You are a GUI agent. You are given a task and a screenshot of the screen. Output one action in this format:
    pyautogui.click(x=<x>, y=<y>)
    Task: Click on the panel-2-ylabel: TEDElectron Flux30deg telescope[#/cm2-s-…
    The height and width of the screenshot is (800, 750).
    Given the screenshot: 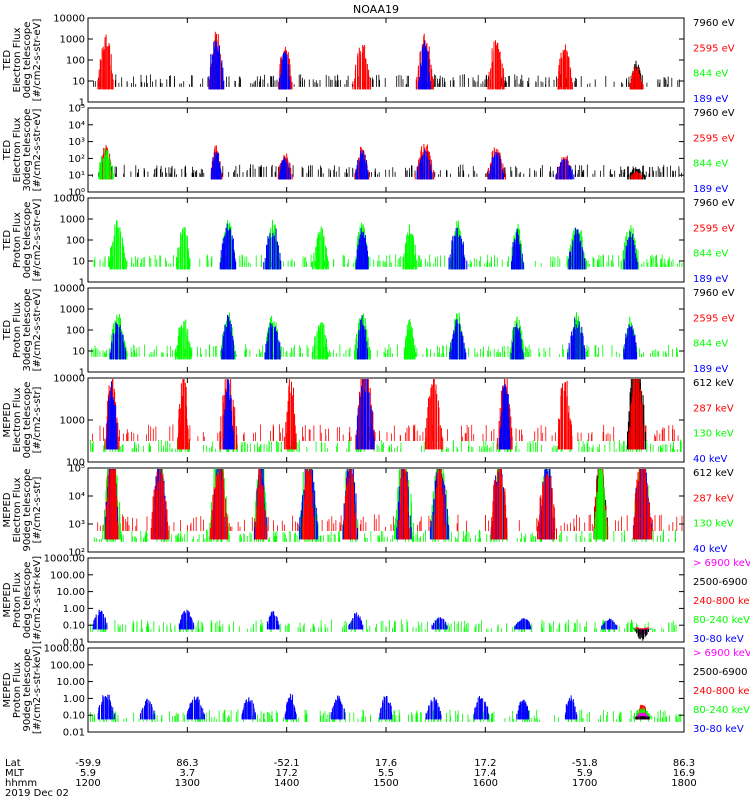 What is the action you would take?
    pyautogui.click(x=22, y=149)
    